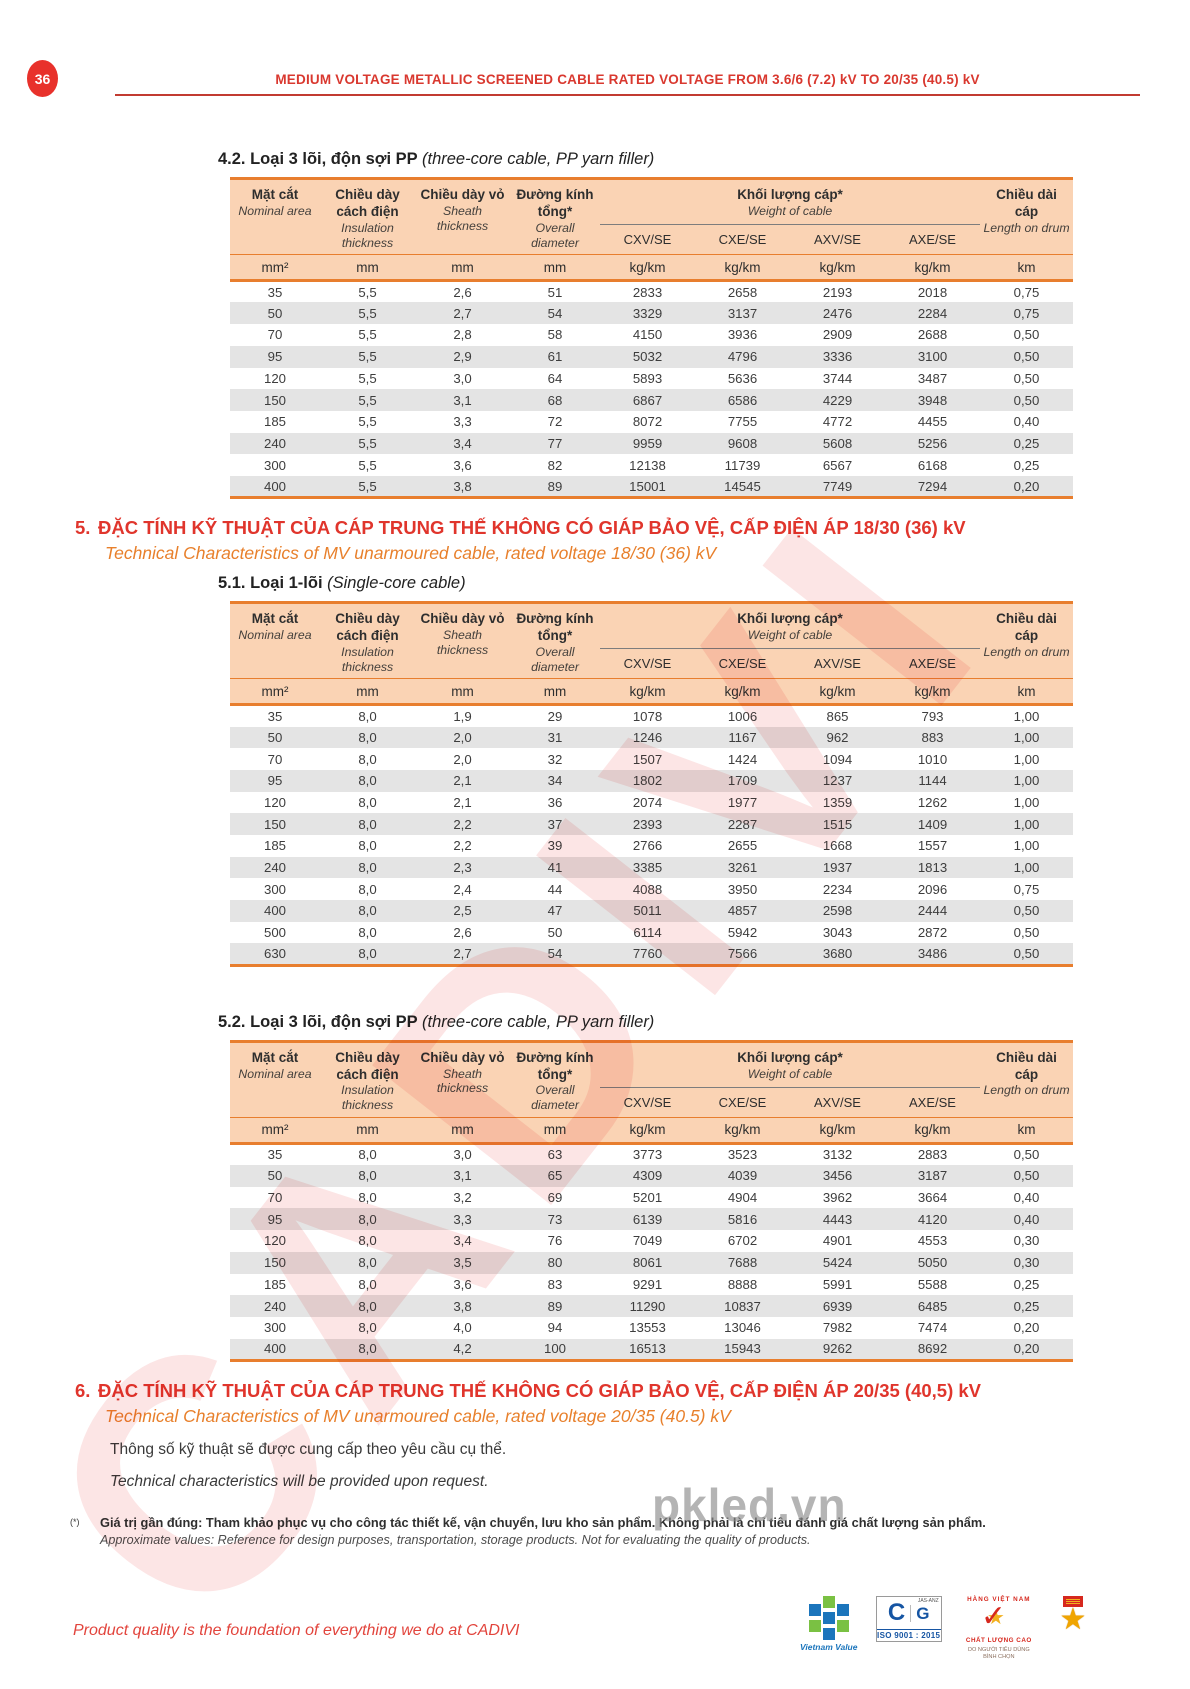 The height and width of the screenshot is (1689, 1190). What do you see at coordinates (1027, 640) in the screenshot?
I see `col-header-length: Chiều dài cáp Length on drum` at bounding box center [1027, 640].